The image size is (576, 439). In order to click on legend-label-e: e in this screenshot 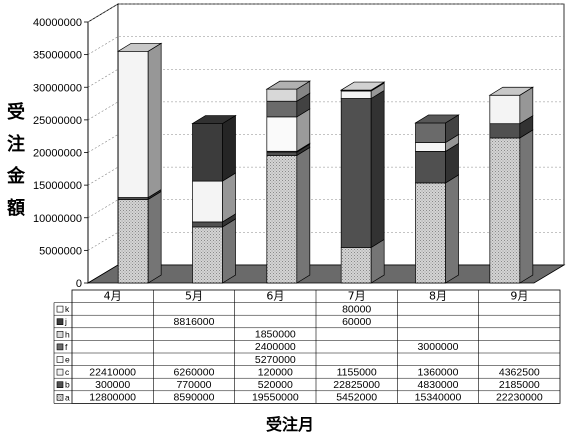, I will do `click(67, 360)`.